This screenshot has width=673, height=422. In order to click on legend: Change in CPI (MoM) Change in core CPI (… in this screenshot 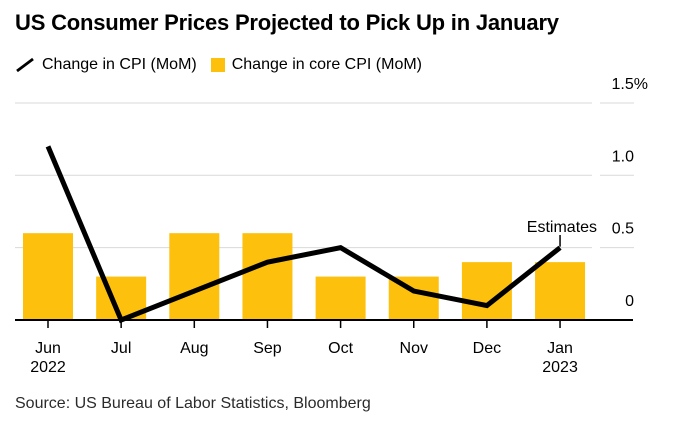, I will do `click(218, 65)`.